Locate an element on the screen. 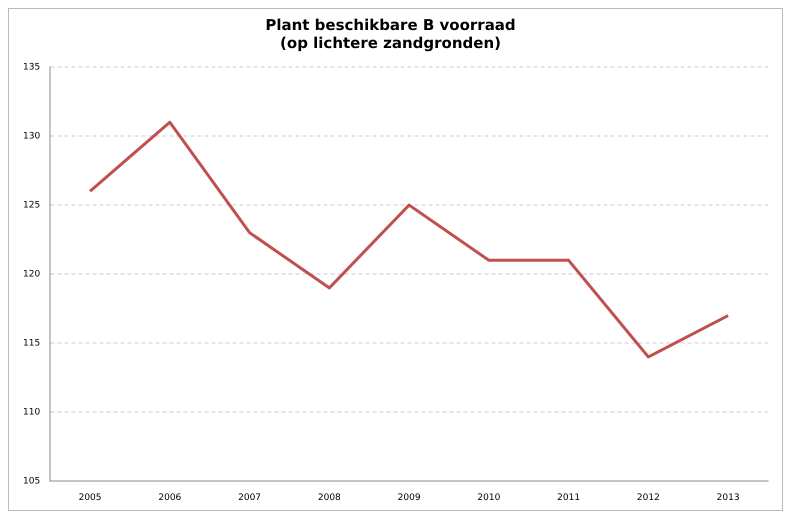 The height and width of the screenshot is (519, 791). x-tick-label: 2006 is located at coordinates (170, 497).